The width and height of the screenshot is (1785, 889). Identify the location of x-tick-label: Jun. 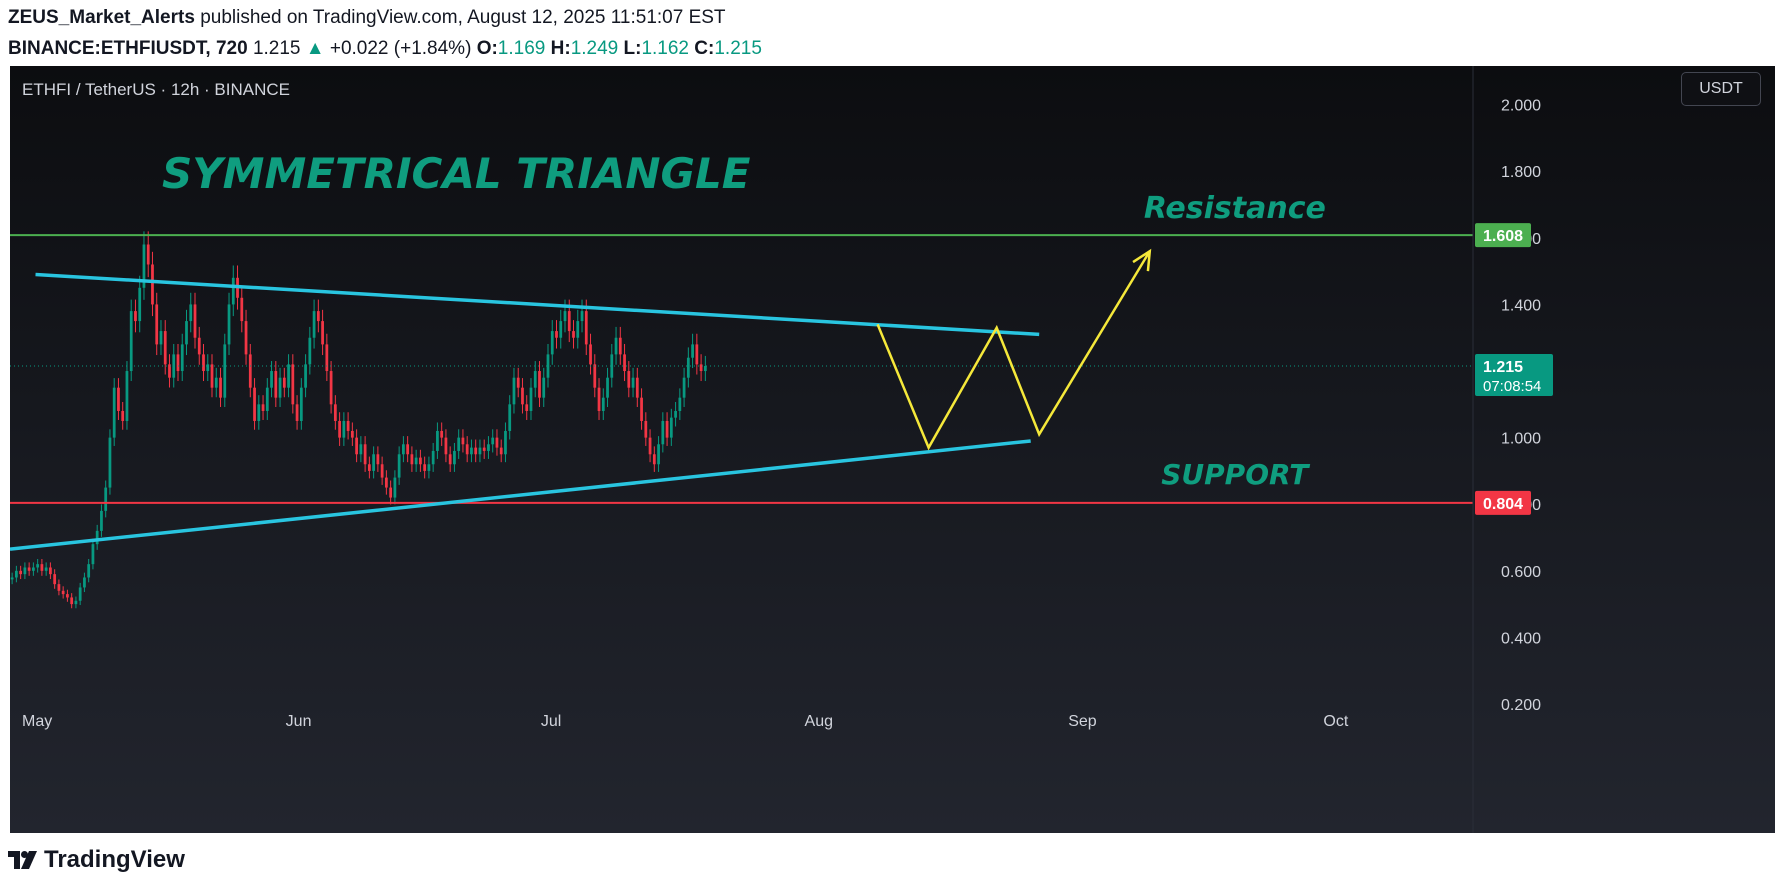
(299, 721).